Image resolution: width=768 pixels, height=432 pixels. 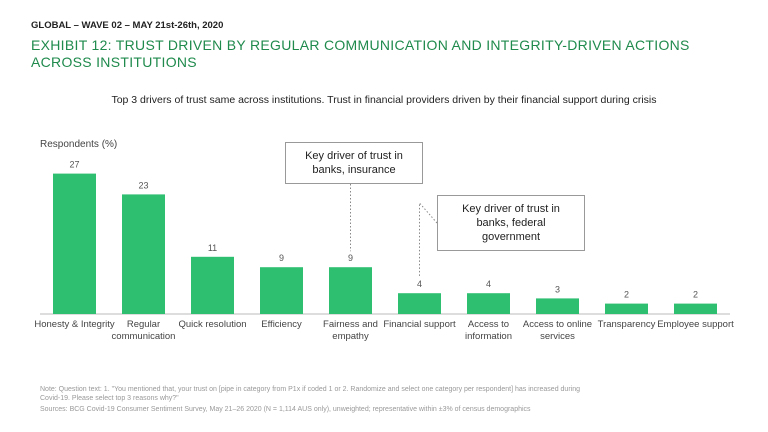 What do you see at coordinates (79, 144) in the screenshot?
I see `y-axis-label: Respondents (%)` at bounding box center [79, 144].